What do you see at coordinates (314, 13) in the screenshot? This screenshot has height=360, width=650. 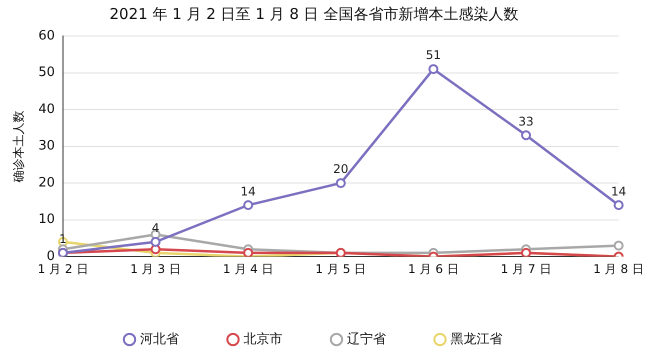 I see `chart-title: 2021 年 1 月 2 日至 1 月 8 日 全国各省市新增本土感染人数` at bounding box center [314, 13].